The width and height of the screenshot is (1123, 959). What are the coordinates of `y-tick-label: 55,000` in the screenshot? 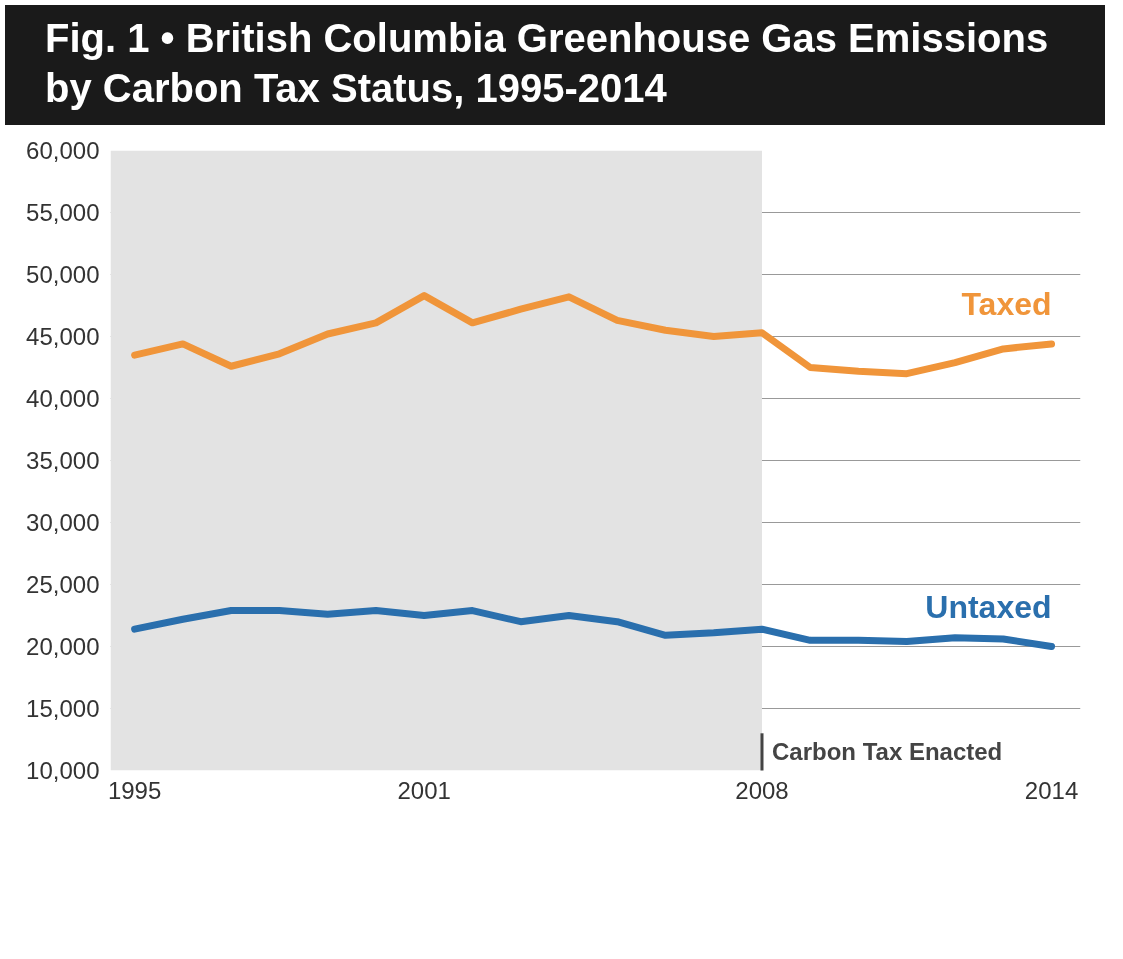 It's located at (63, 212).